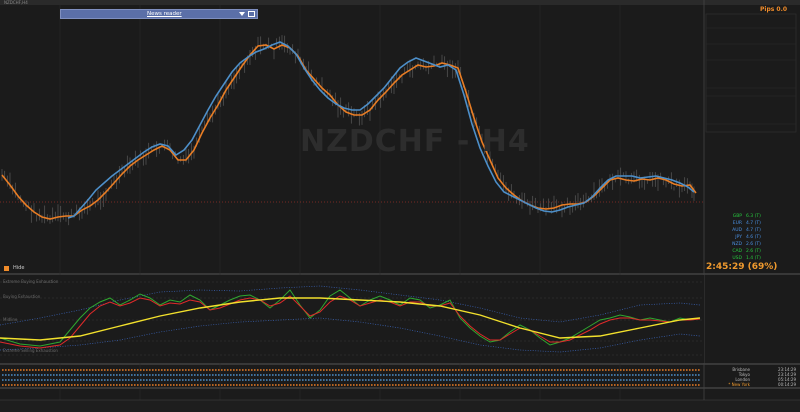 The height and width of the screenshot is (412, 800). What do you see at coordinates (738, 216) in the screenshot?
I see `currency-name: GBP` at bounding box center [738, 216].